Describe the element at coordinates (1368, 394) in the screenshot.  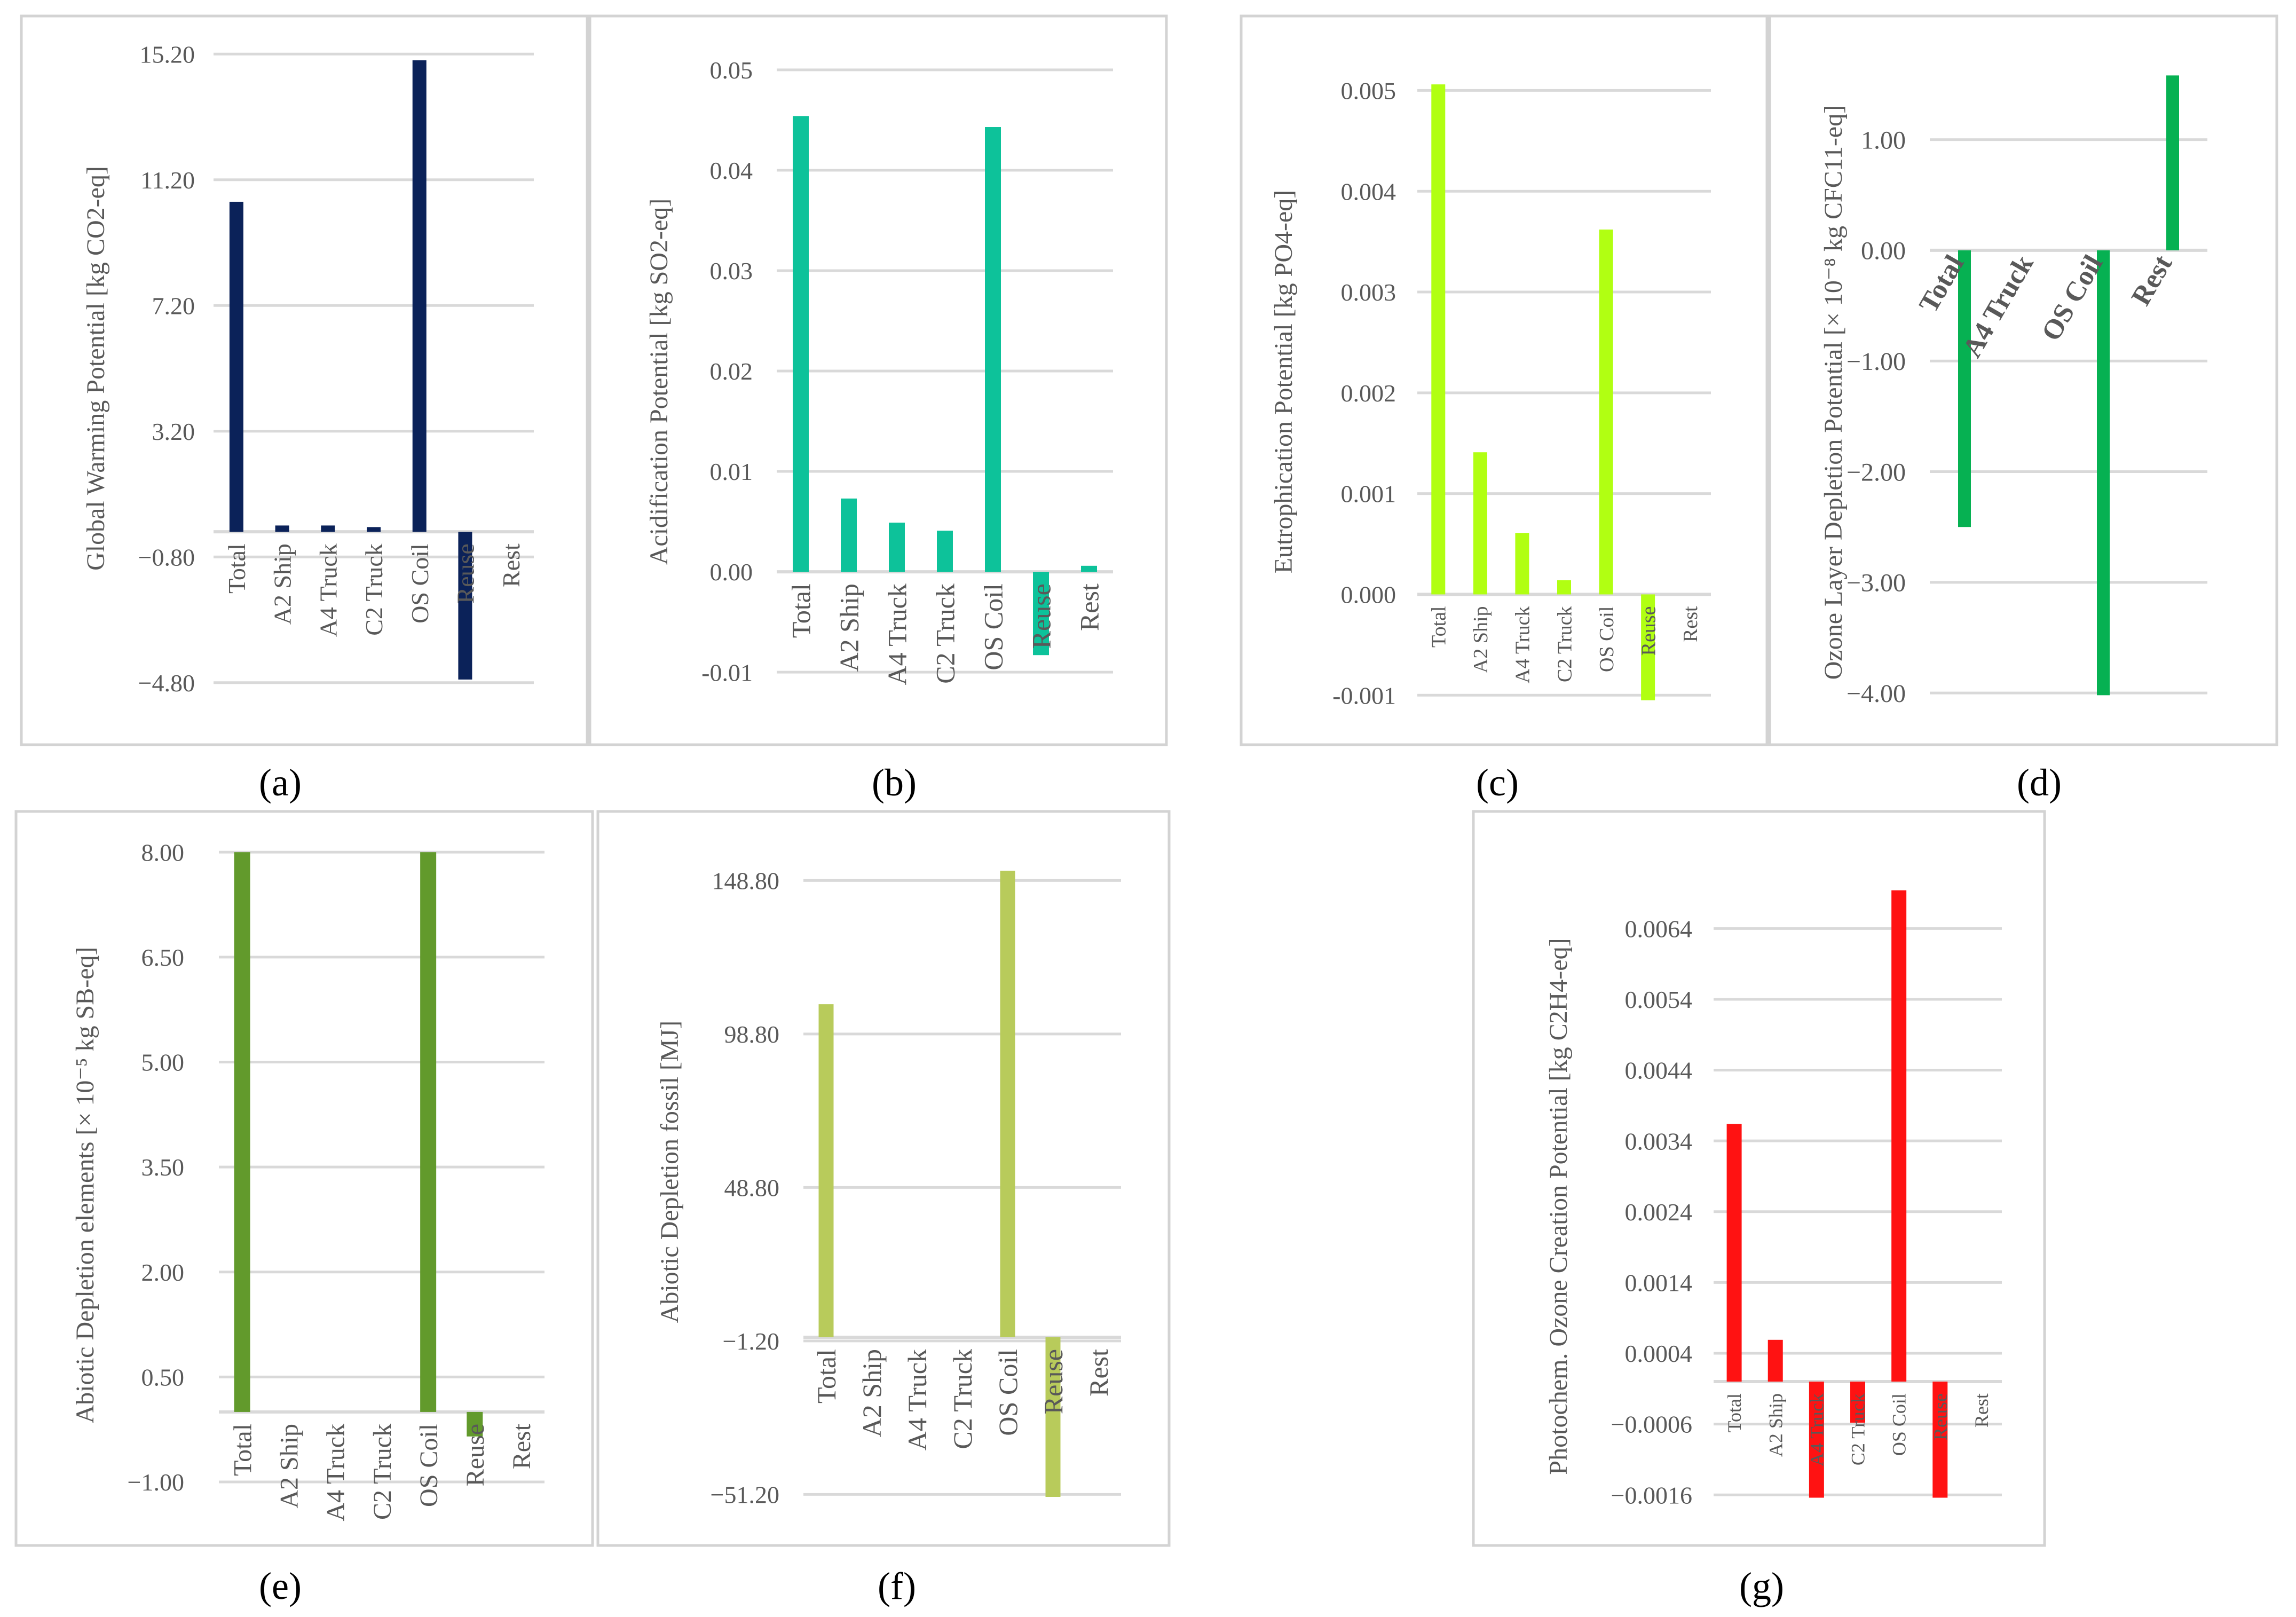
I see `y-tick-label: 0.002` at that location.